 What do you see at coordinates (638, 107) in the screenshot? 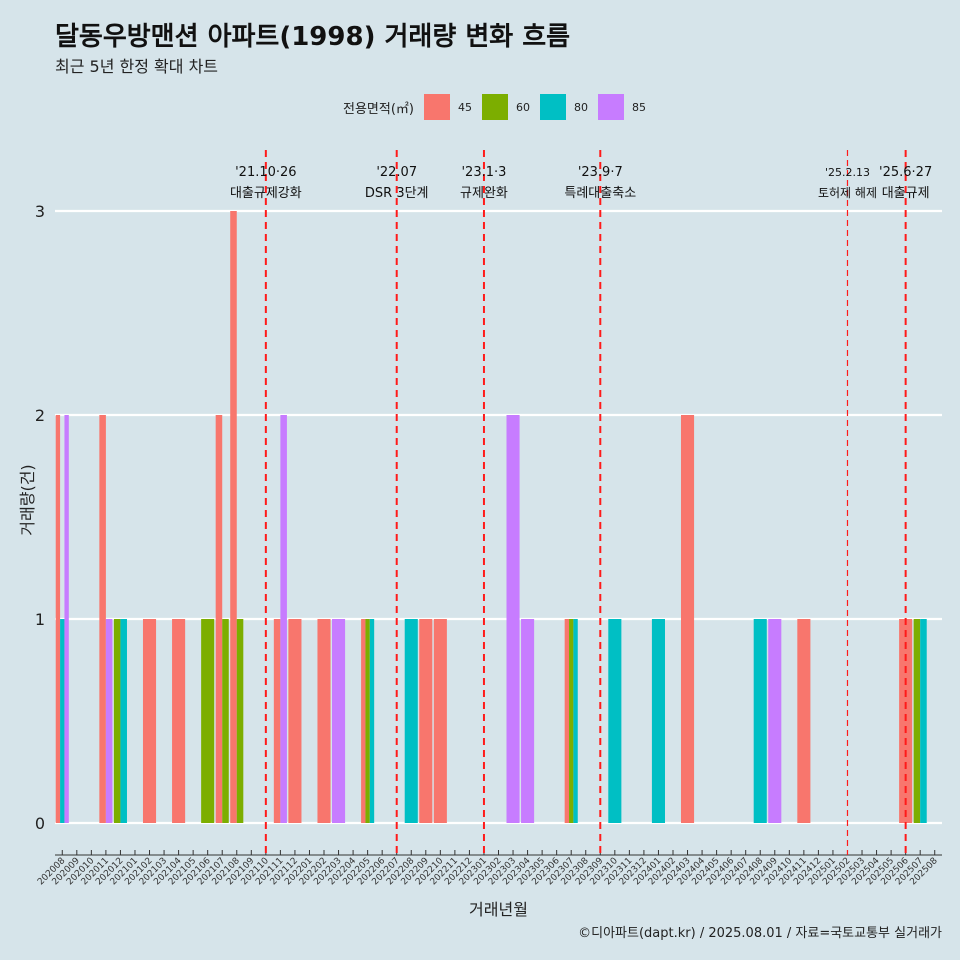
I see `legend-label-85: 85` at bounding box center [638, 107].